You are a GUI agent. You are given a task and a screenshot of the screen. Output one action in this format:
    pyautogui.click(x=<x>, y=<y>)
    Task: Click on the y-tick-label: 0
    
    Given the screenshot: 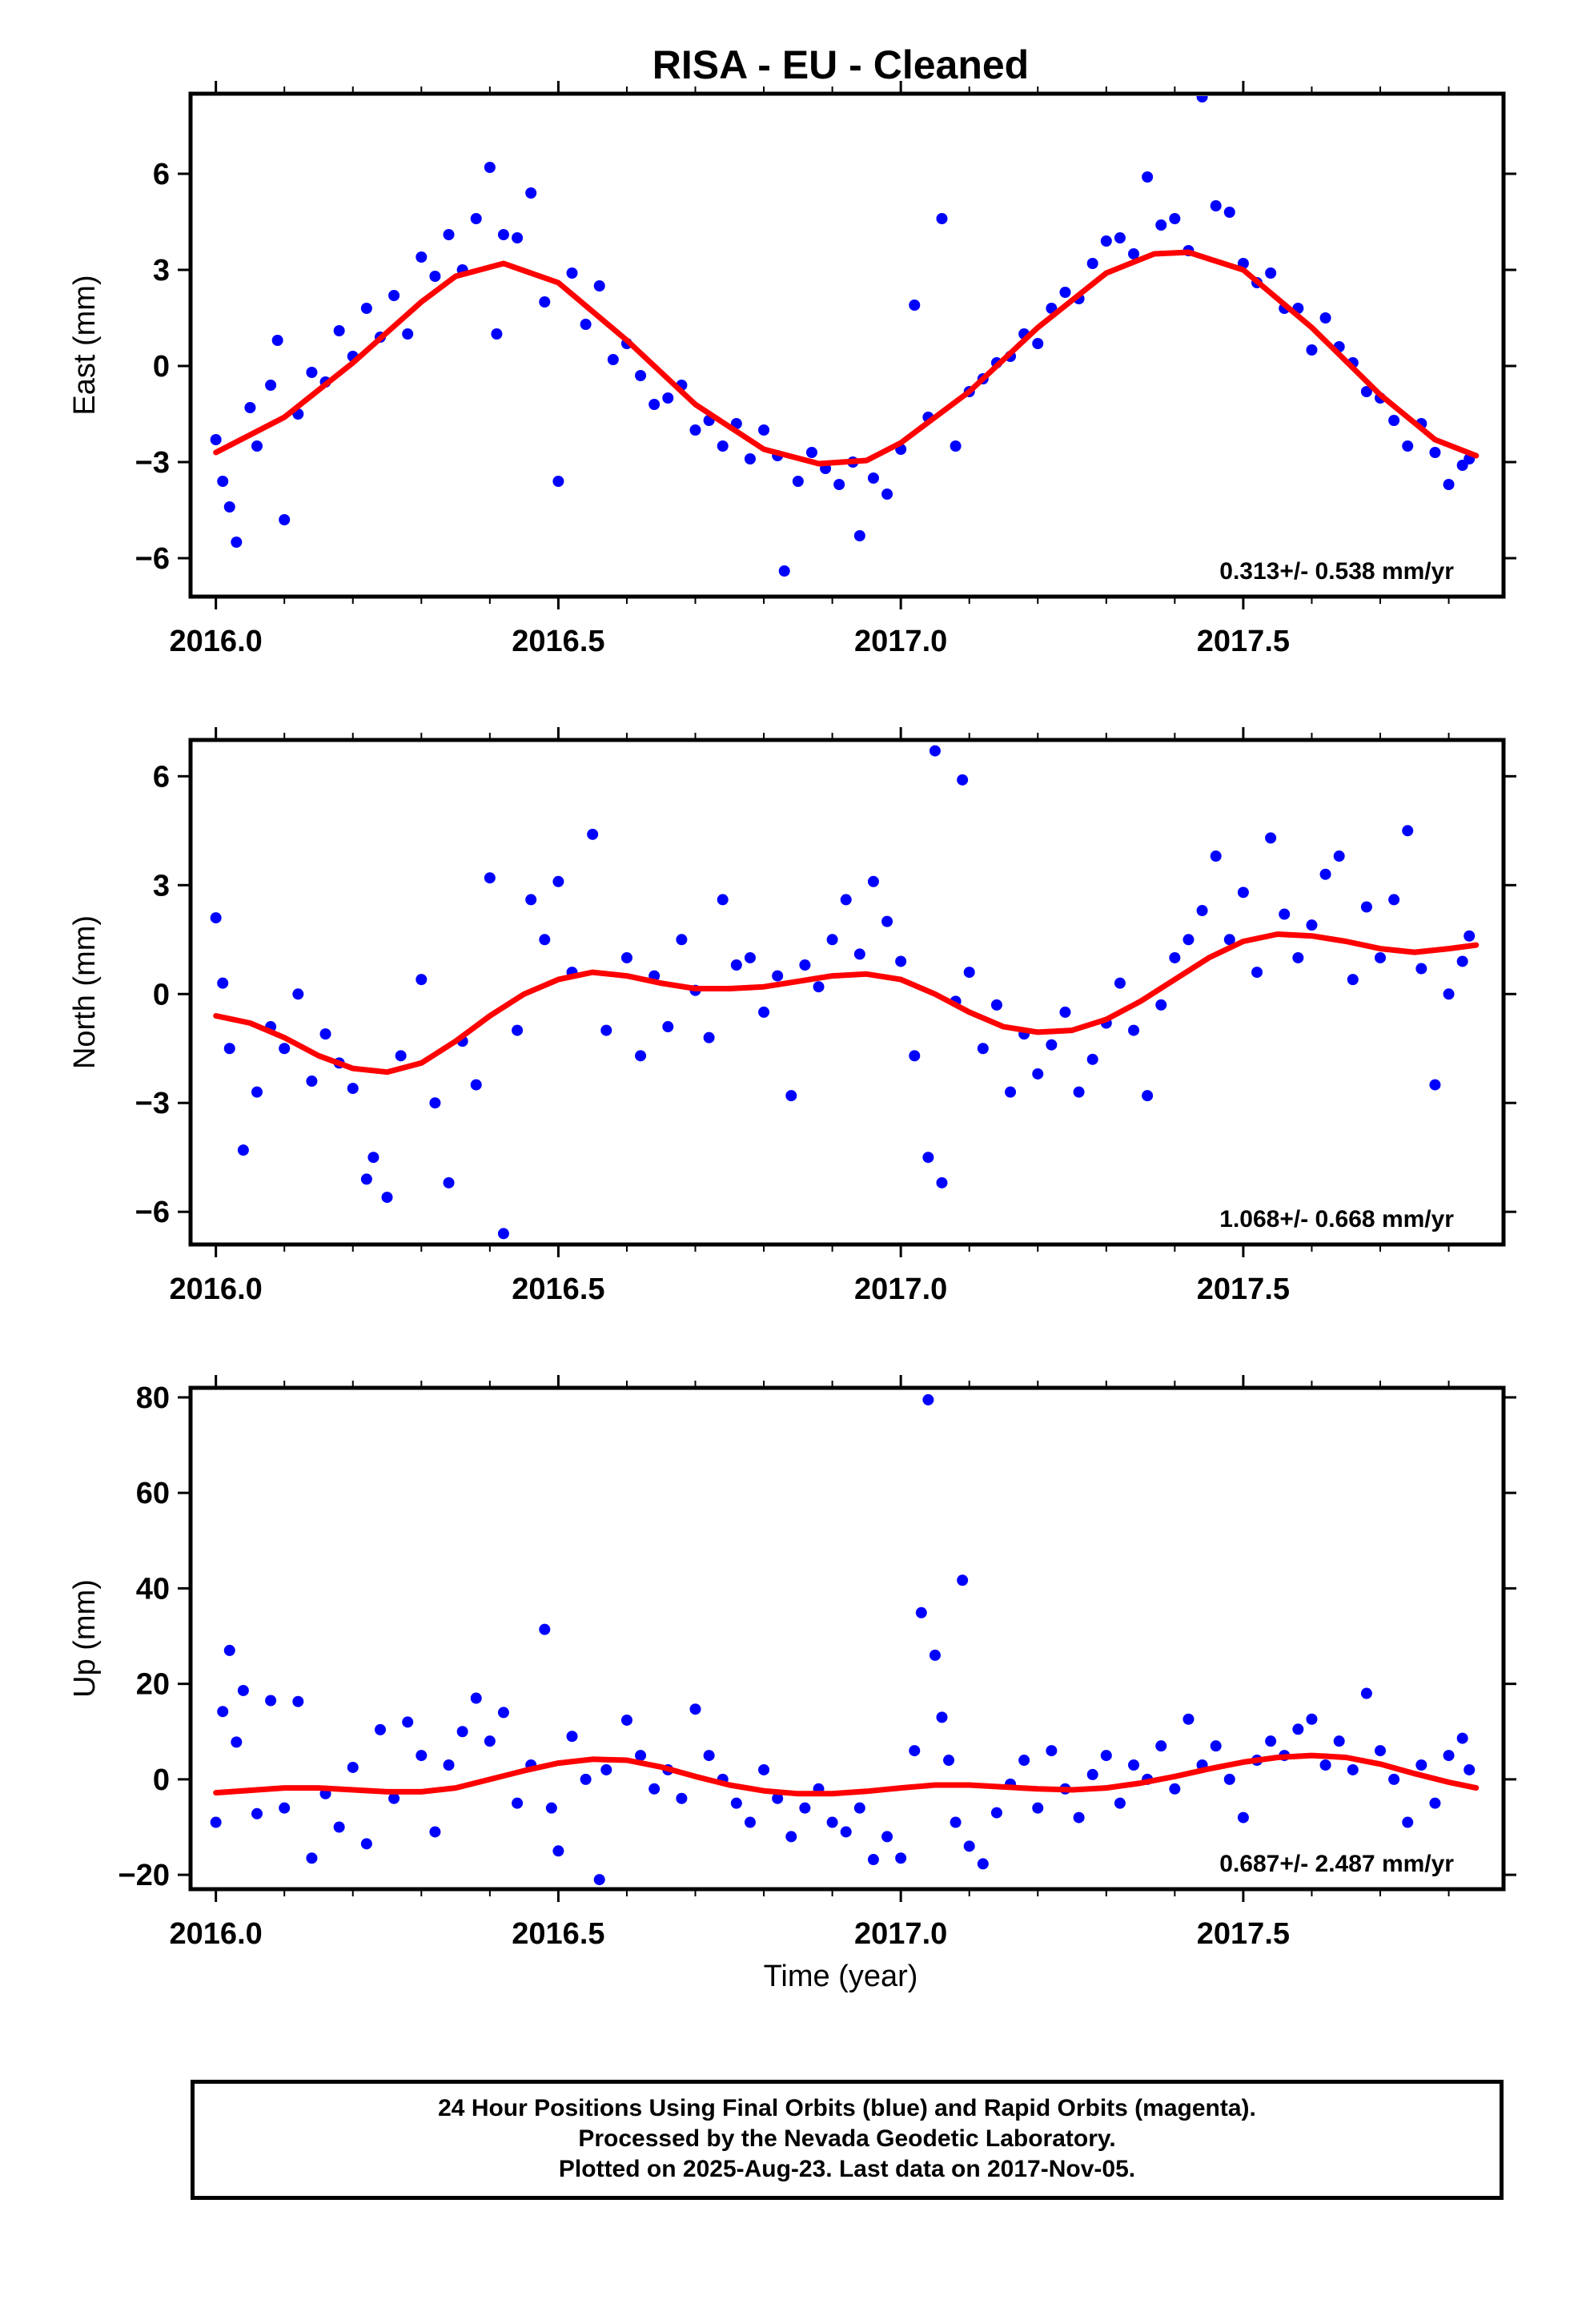 What is the action you would take?
    pyautogui.click(x=161, y=1780)
    